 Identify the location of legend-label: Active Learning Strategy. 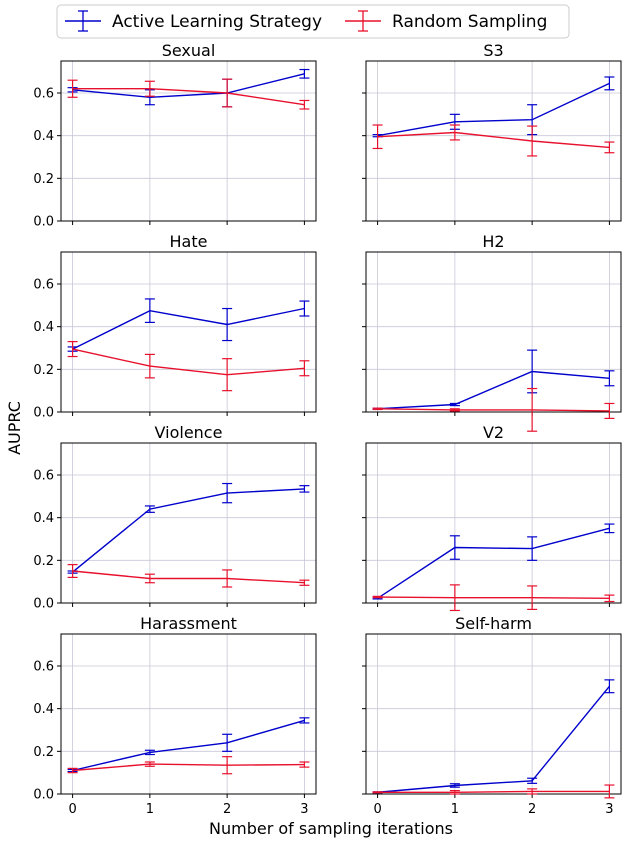
(217, 22).